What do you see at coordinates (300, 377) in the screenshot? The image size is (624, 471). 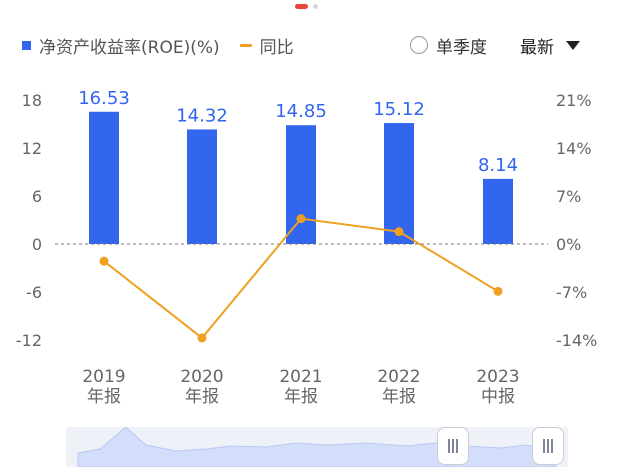 I see `x-axis-year-label: 2021` at bounding box center [300, 377].